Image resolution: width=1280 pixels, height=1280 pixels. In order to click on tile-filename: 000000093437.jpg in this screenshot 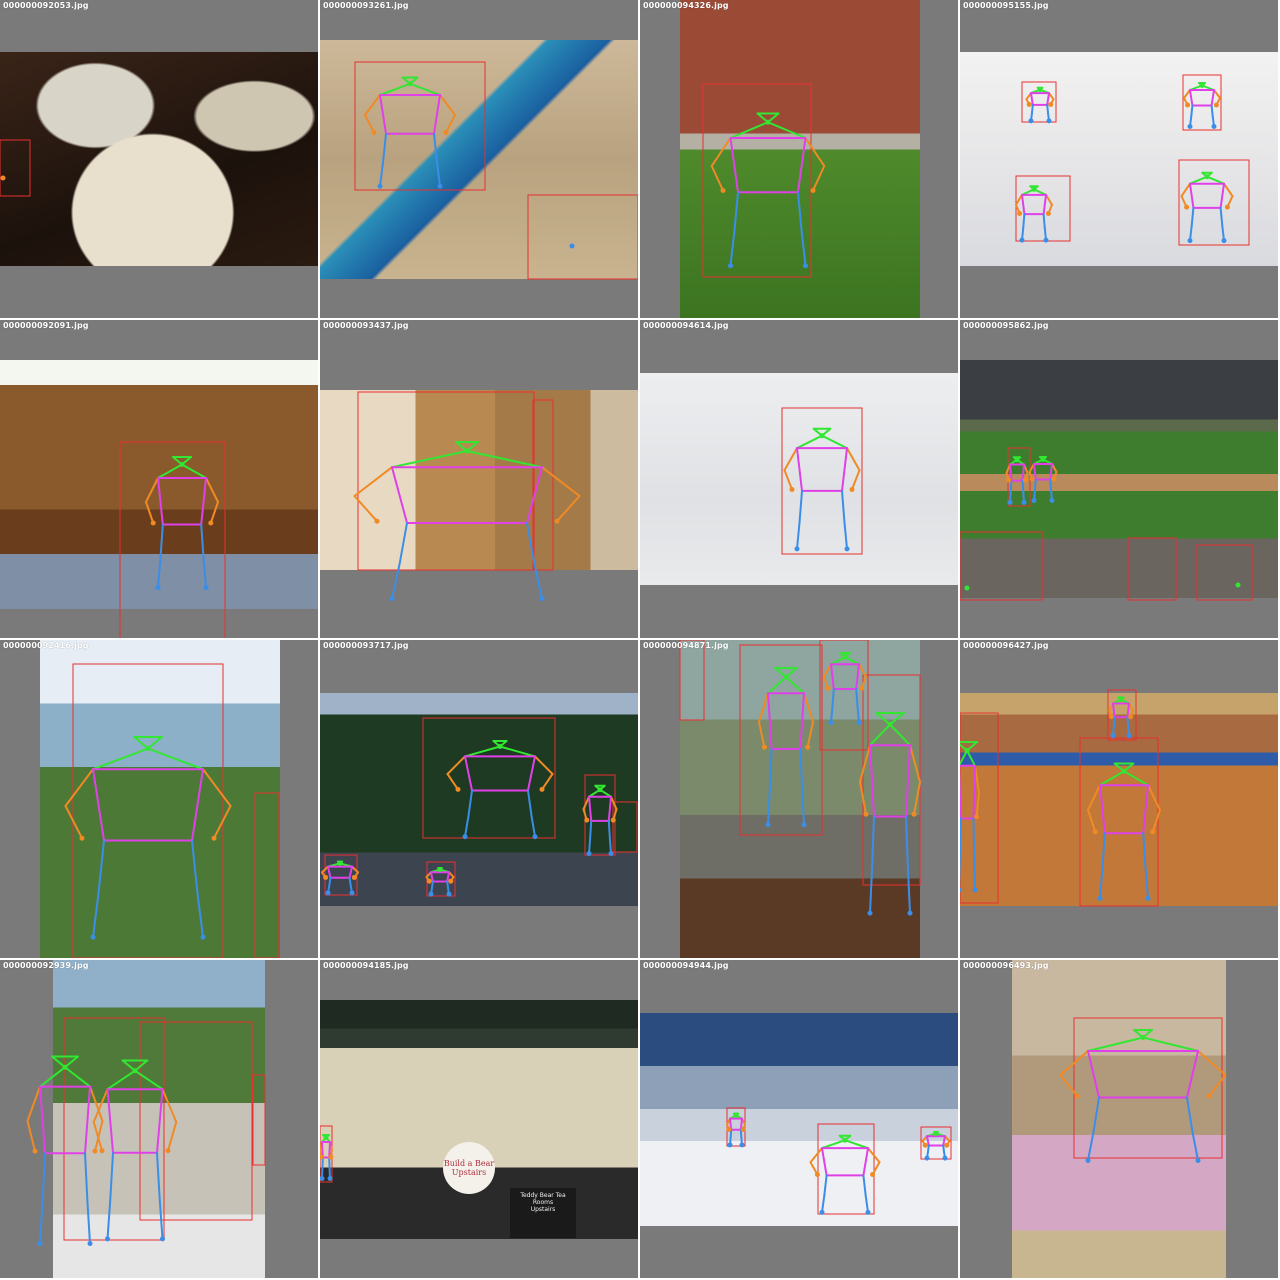, I will do `click(366, 325)`.